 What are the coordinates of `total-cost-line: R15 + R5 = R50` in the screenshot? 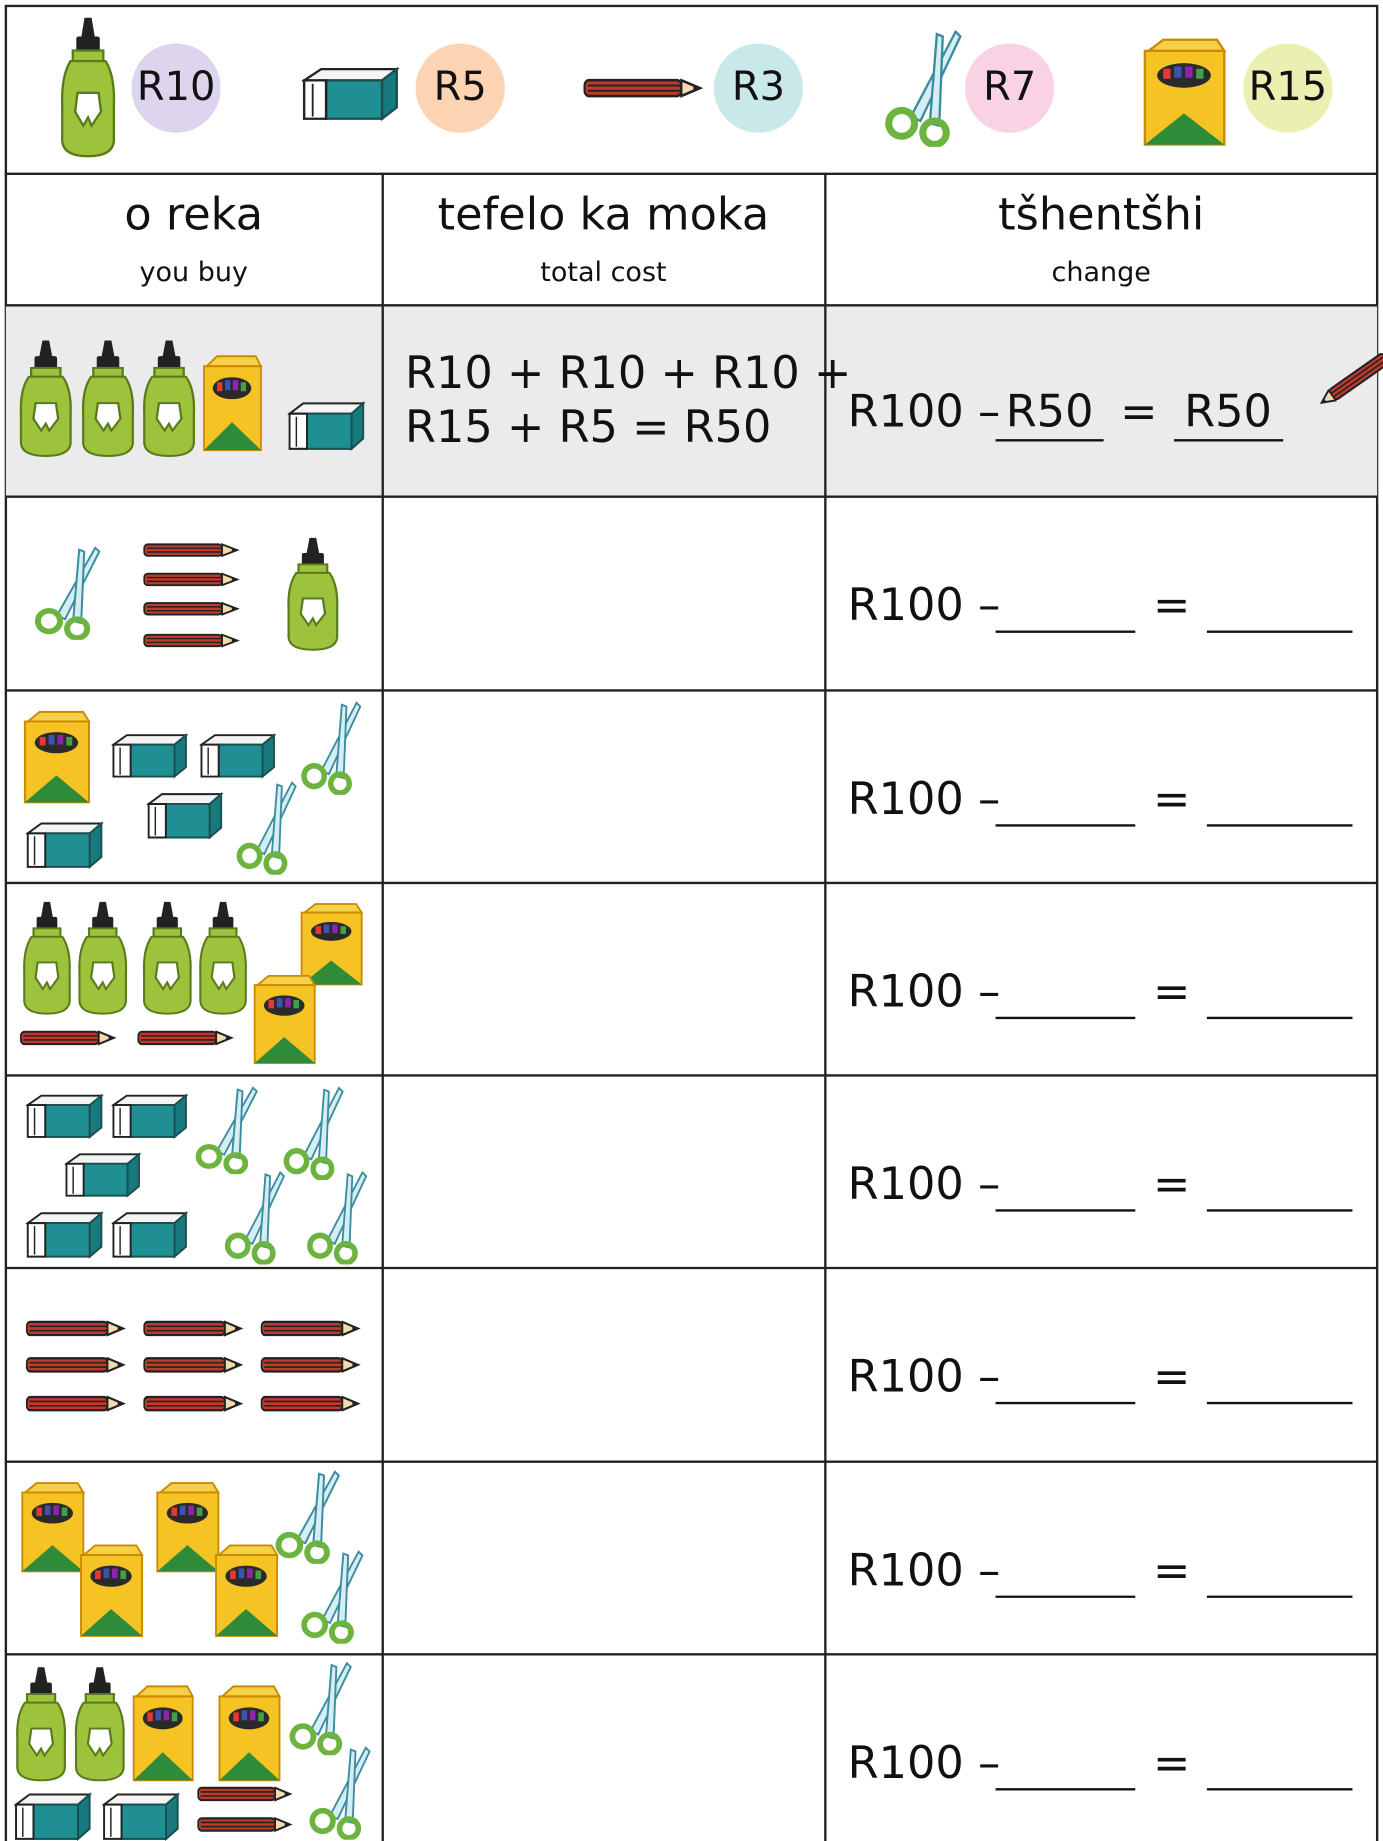 It's located at (588, 427).